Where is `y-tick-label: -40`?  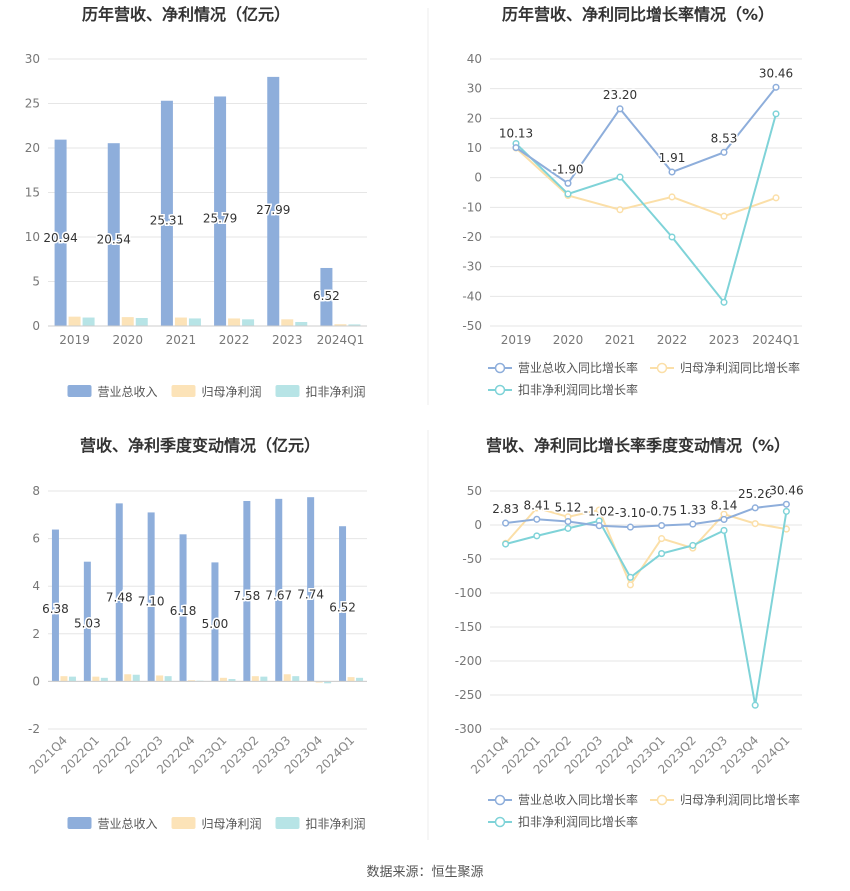 y-tick-label: -40 is located at coordinates (472, 296).